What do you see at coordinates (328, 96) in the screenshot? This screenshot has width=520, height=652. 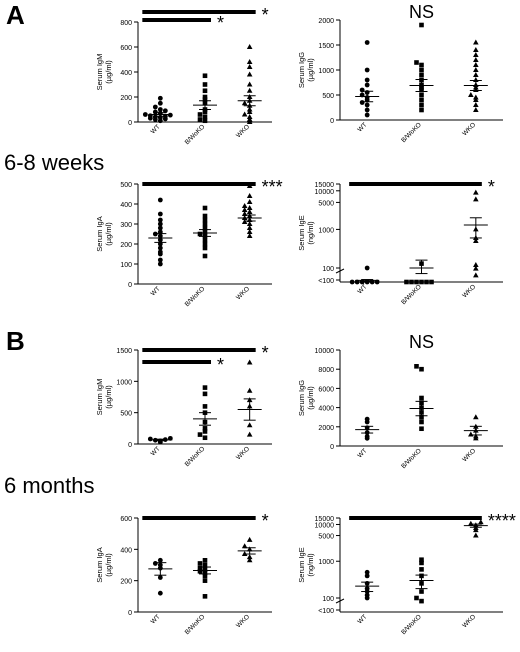 I see `y-tick-label: 500` at bounding box center [328, 96].